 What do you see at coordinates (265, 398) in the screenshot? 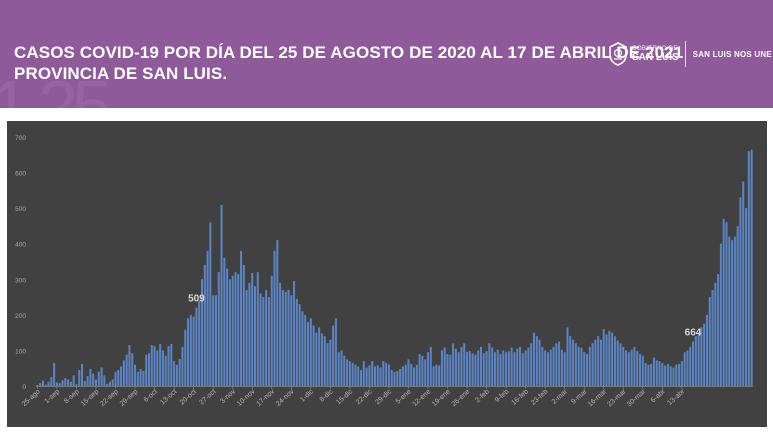
I see `x-tick-label: 17-nov` at bounding box center [265, 398].